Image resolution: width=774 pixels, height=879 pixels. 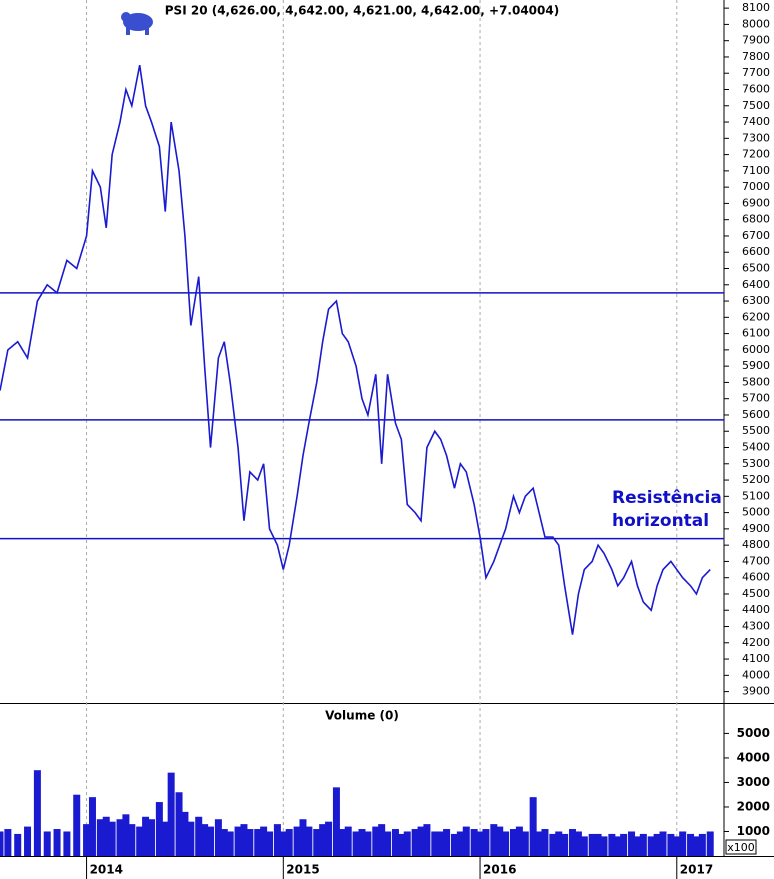 I want to click on x-tick-label: 2016, so click(x=499, y=870).